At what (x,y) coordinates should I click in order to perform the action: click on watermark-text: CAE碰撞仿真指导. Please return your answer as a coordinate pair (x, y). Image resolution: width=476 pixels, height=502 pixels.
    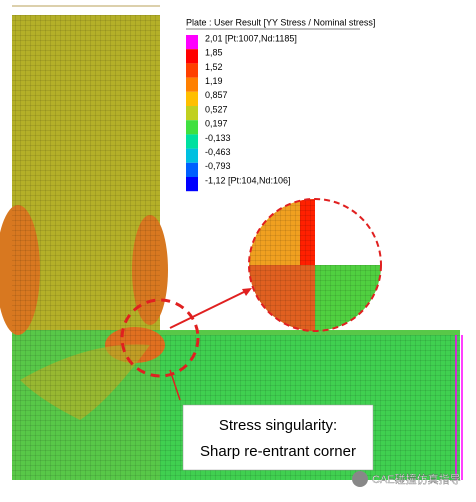
    Looking at the image, I should click on (416, 479).